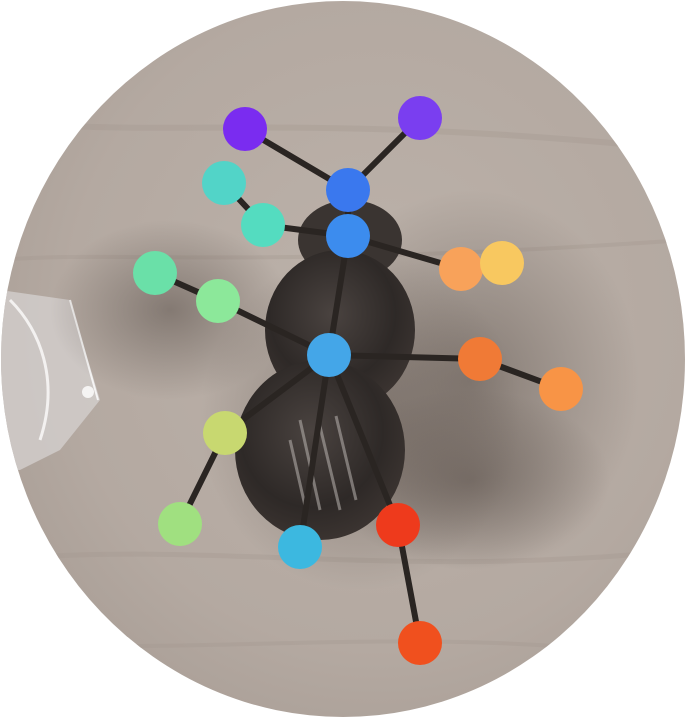 This screenshot has height=718, width=685. I want to click on keypoint-abdomen-tip, so click(300, 547).